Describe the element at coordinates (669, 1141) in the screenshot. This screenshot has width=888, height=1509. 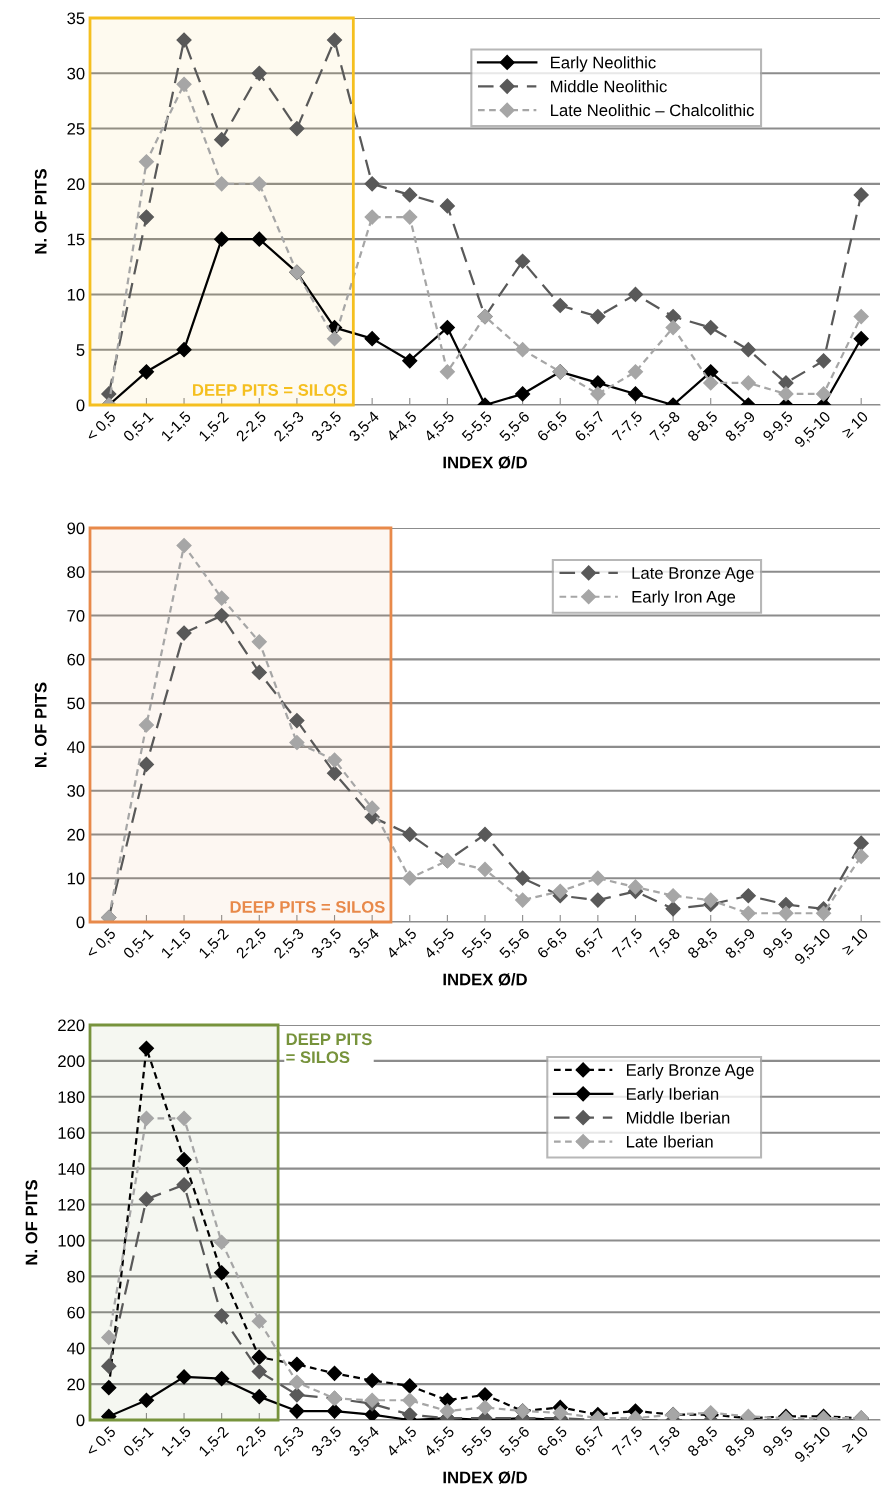
I see `legend-label: Late Iberian` at that location.